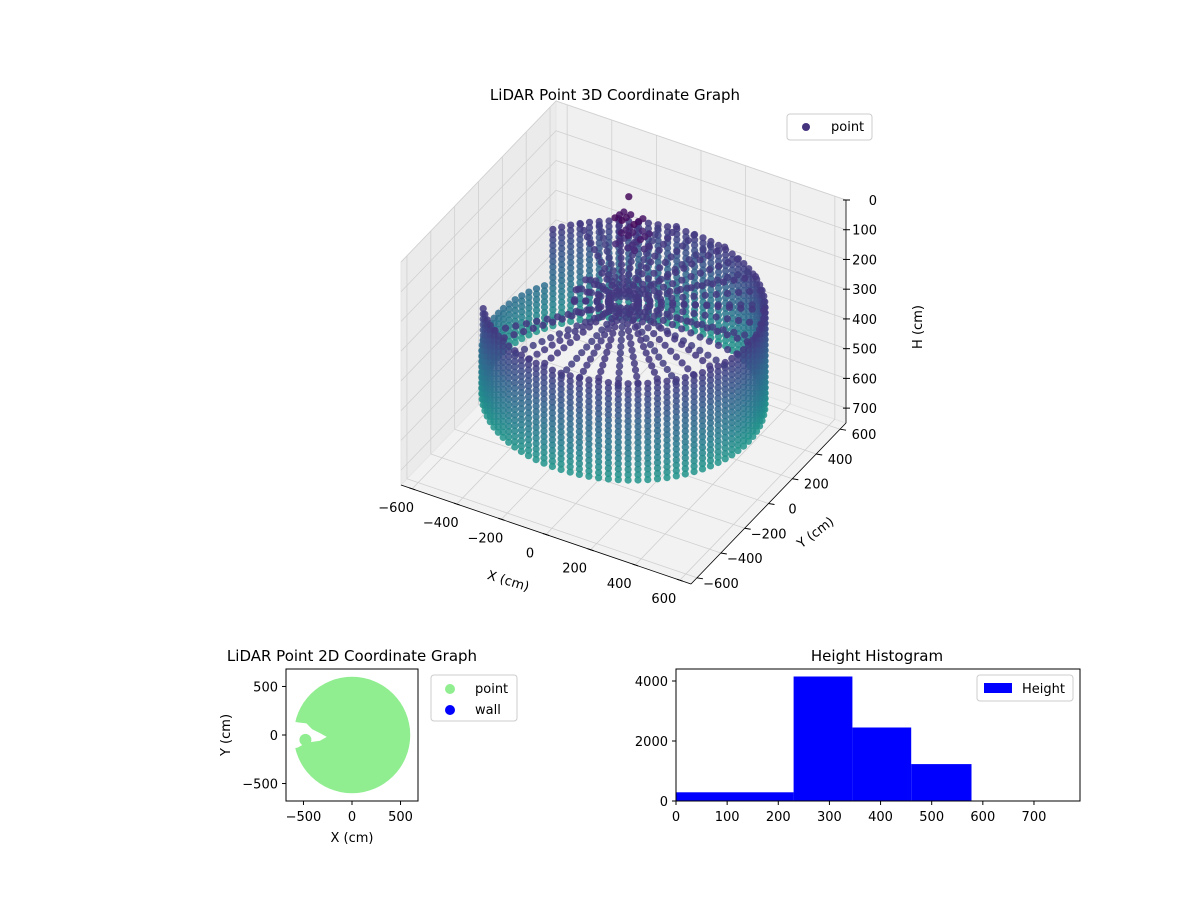 Image resolution: width=1200 pixels, height=900 pixels. What do you see at coordinates (651, 682) in the screenshot?
I see `hist-y-tick-label: 4000` at bounding box center [651, 682].